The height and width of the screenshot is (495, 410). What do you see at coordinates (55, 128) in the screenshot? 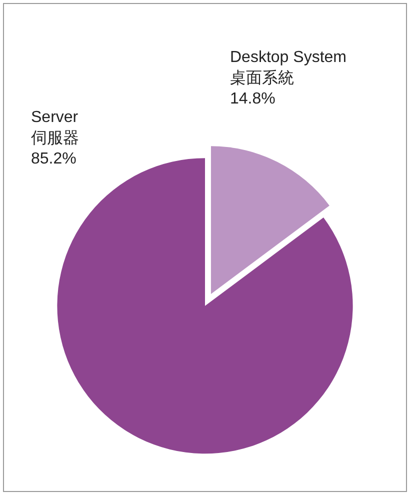
I see `slice-label: Server 伺服器` at bounding box center [55, 128].